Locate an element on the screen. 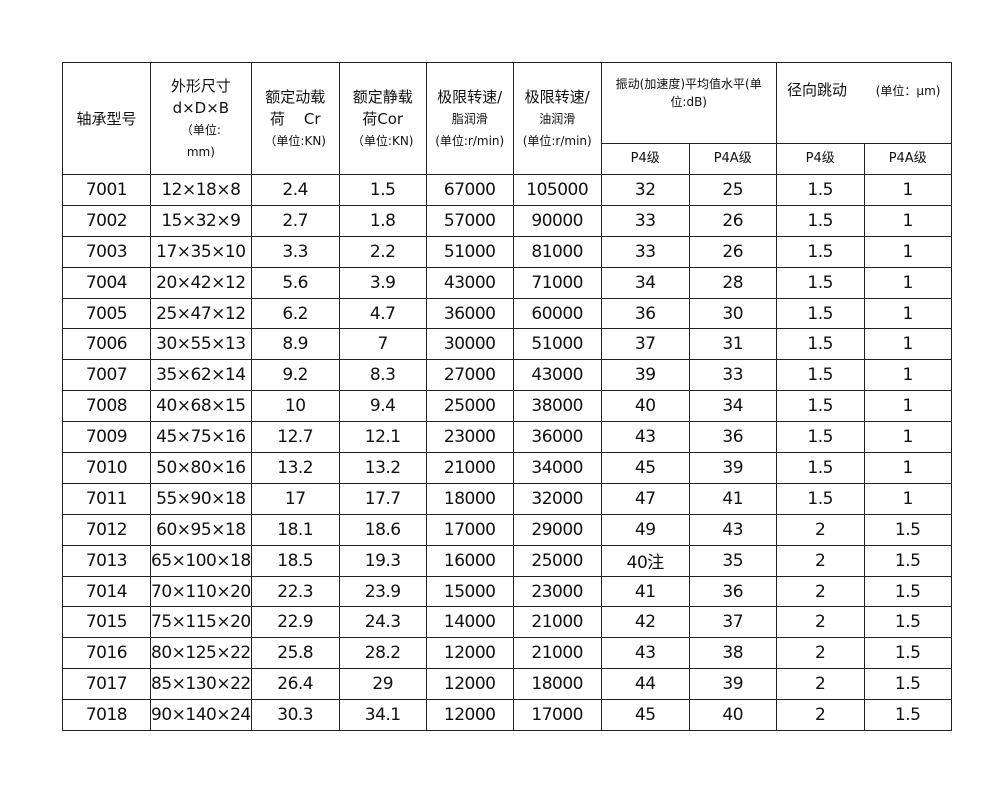 This screenshot has height=794, width=1000. cell-speed-grease: 17000 is located at coordinates (469, 529).